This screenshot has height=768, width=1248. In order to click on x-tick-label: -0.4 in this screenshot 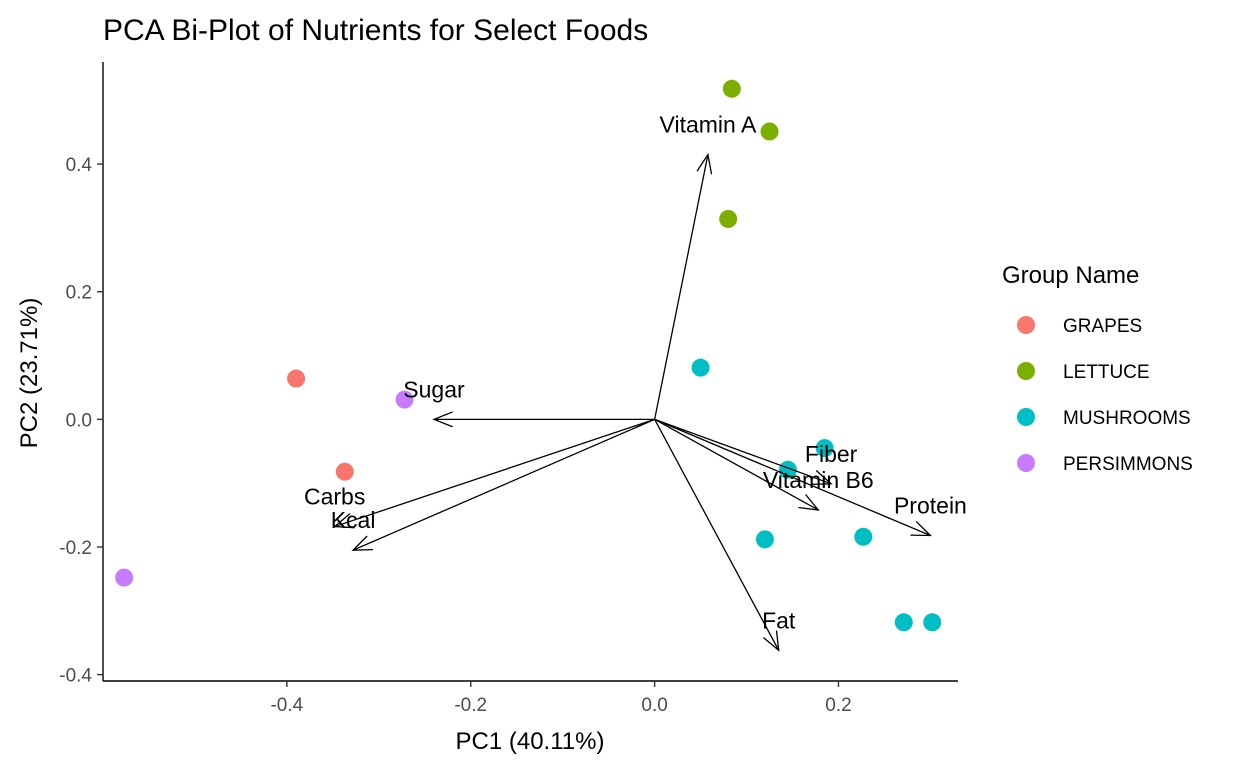, I will do `click(286, 705)`.